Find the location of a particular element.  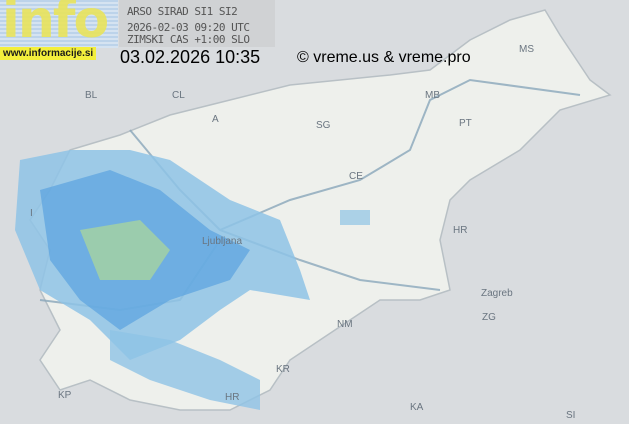

svg-text: NM is located at coordinates (345, 324).